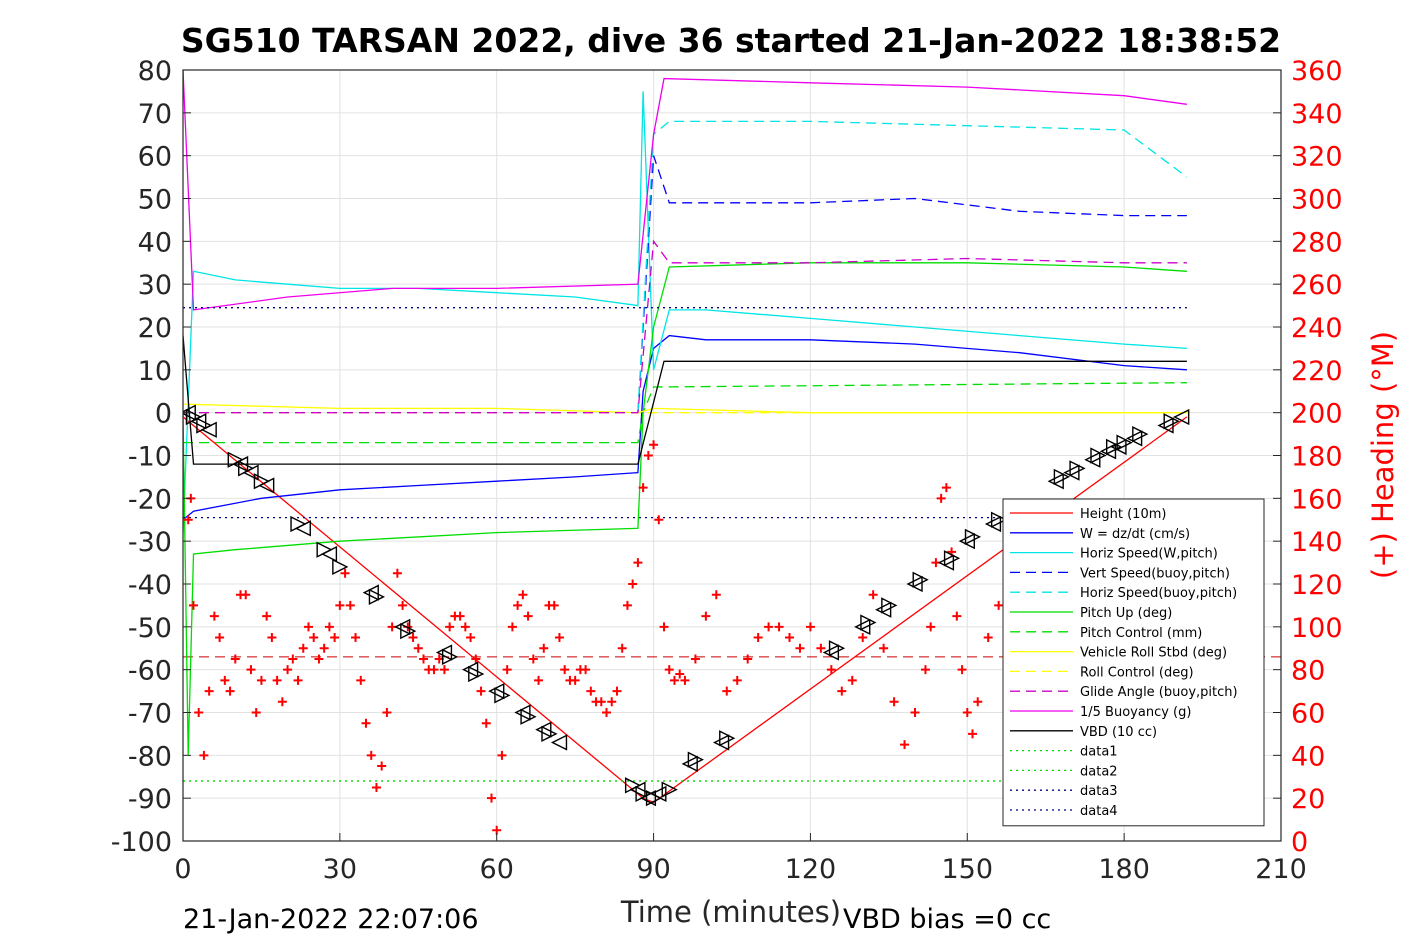 This screenshot has width=1417, height=945. What do you see at coordinates (1149, 554) in the screenshot?
I see `legend-label: Horiz Speed(W,pitch)` at bounding box center [1149, 554].